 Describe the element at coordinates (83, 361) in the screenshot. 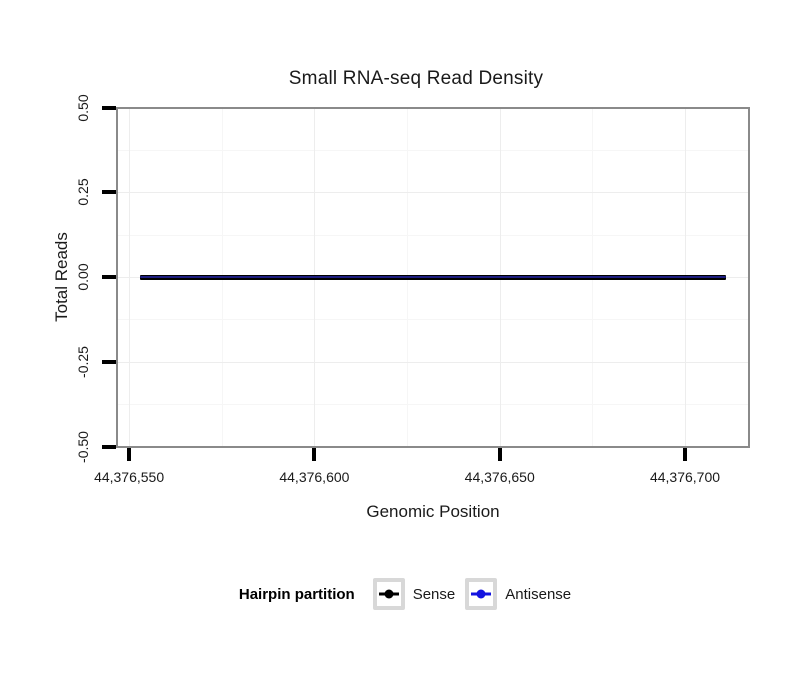

I see `y-tick-label: -0.25` at that location.